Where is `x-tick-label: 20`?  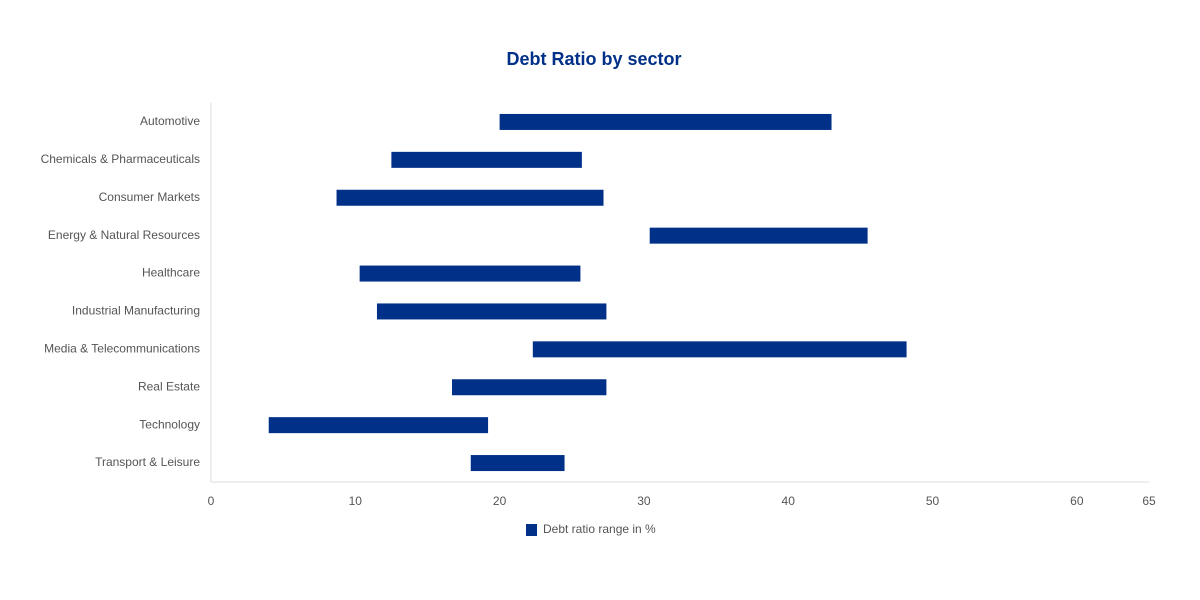 x-tick-label: 20 is located at coordinates (500, 501).